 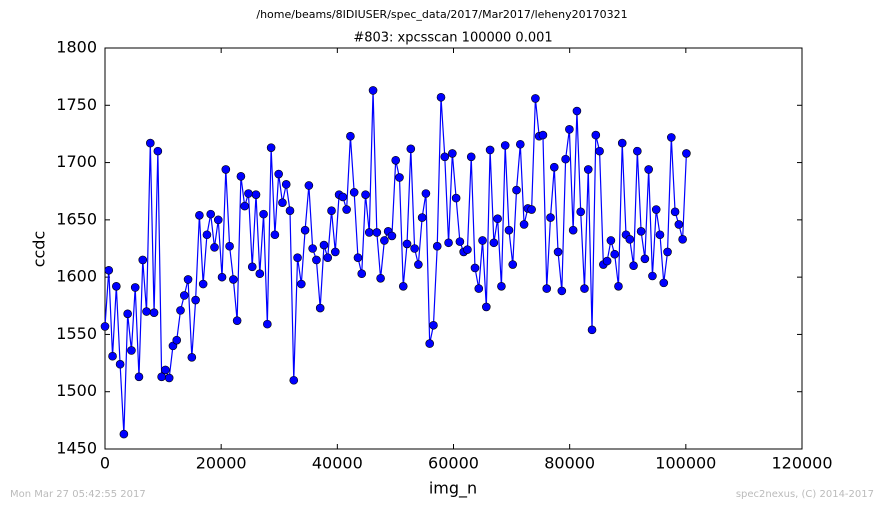 I want to click on x-tick-label: 40000, so click(x=337, y=463).